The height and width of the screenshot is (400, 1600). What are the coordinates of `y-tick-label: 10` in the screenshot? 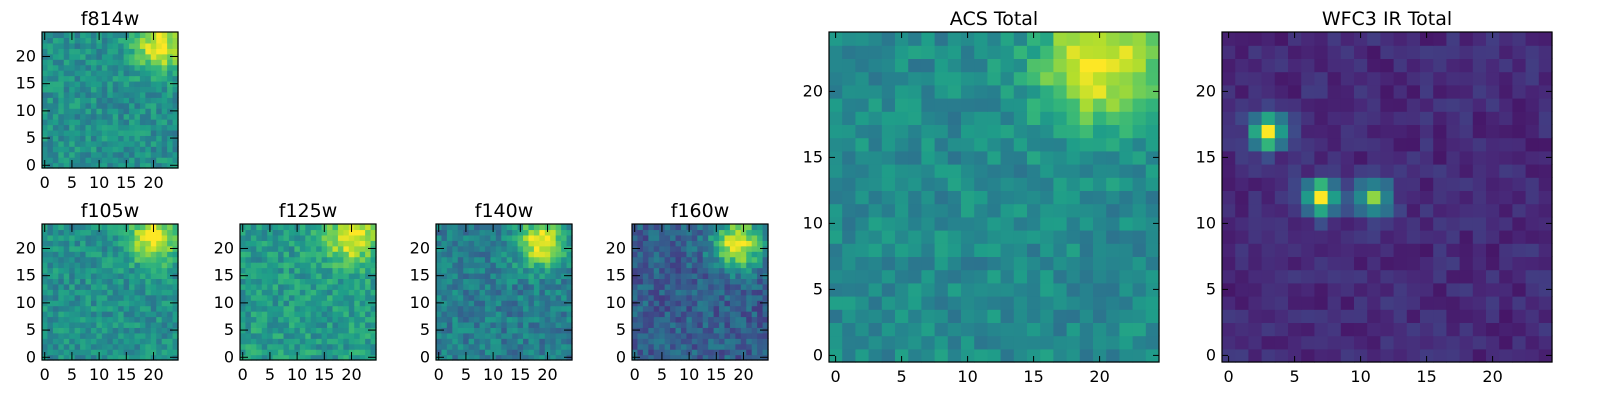 It's located at (26, 302).